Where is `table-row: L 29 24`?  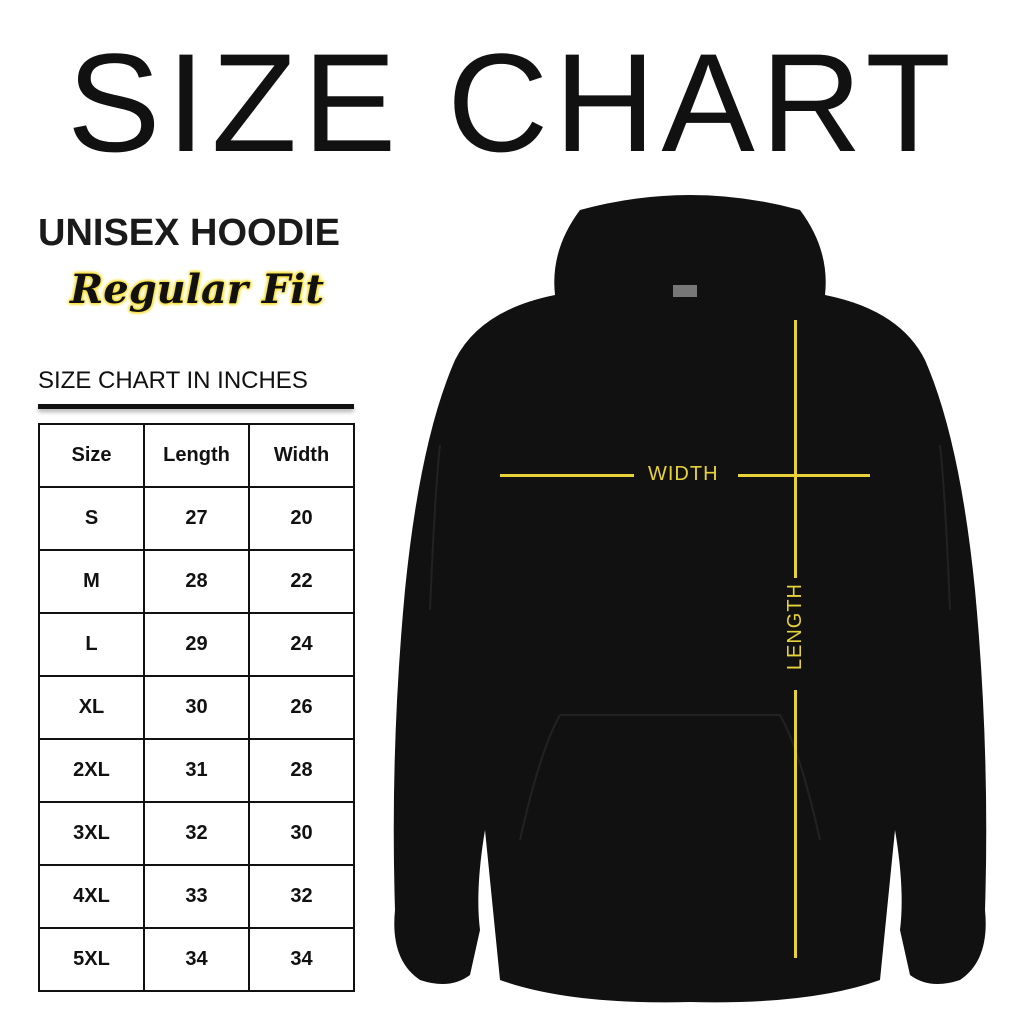 table-row: L 29 24 is located at coordinates (196, 644).